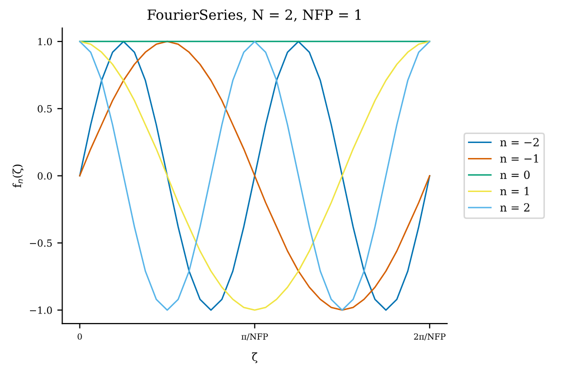  Describe the element at coordinates (514, 191) in the screenshot. I see `legend-label: n = 1` at that location.